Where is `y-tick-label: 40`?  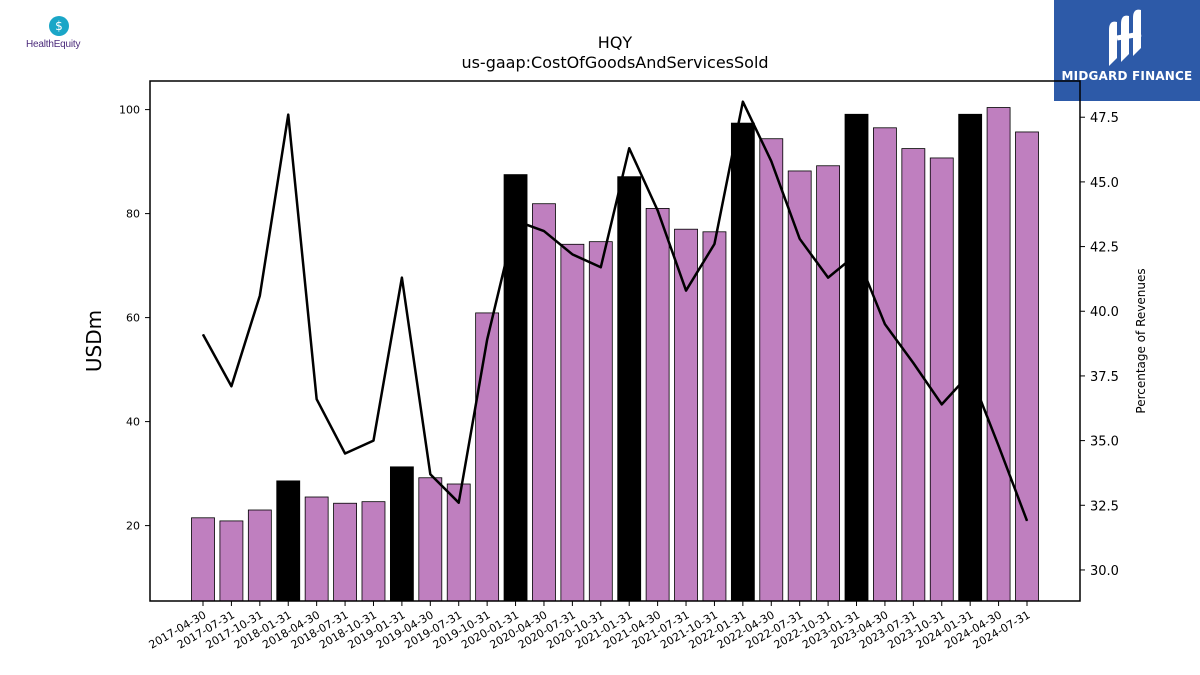 y-tick-label: 40 is located at coordinates (133, 422).